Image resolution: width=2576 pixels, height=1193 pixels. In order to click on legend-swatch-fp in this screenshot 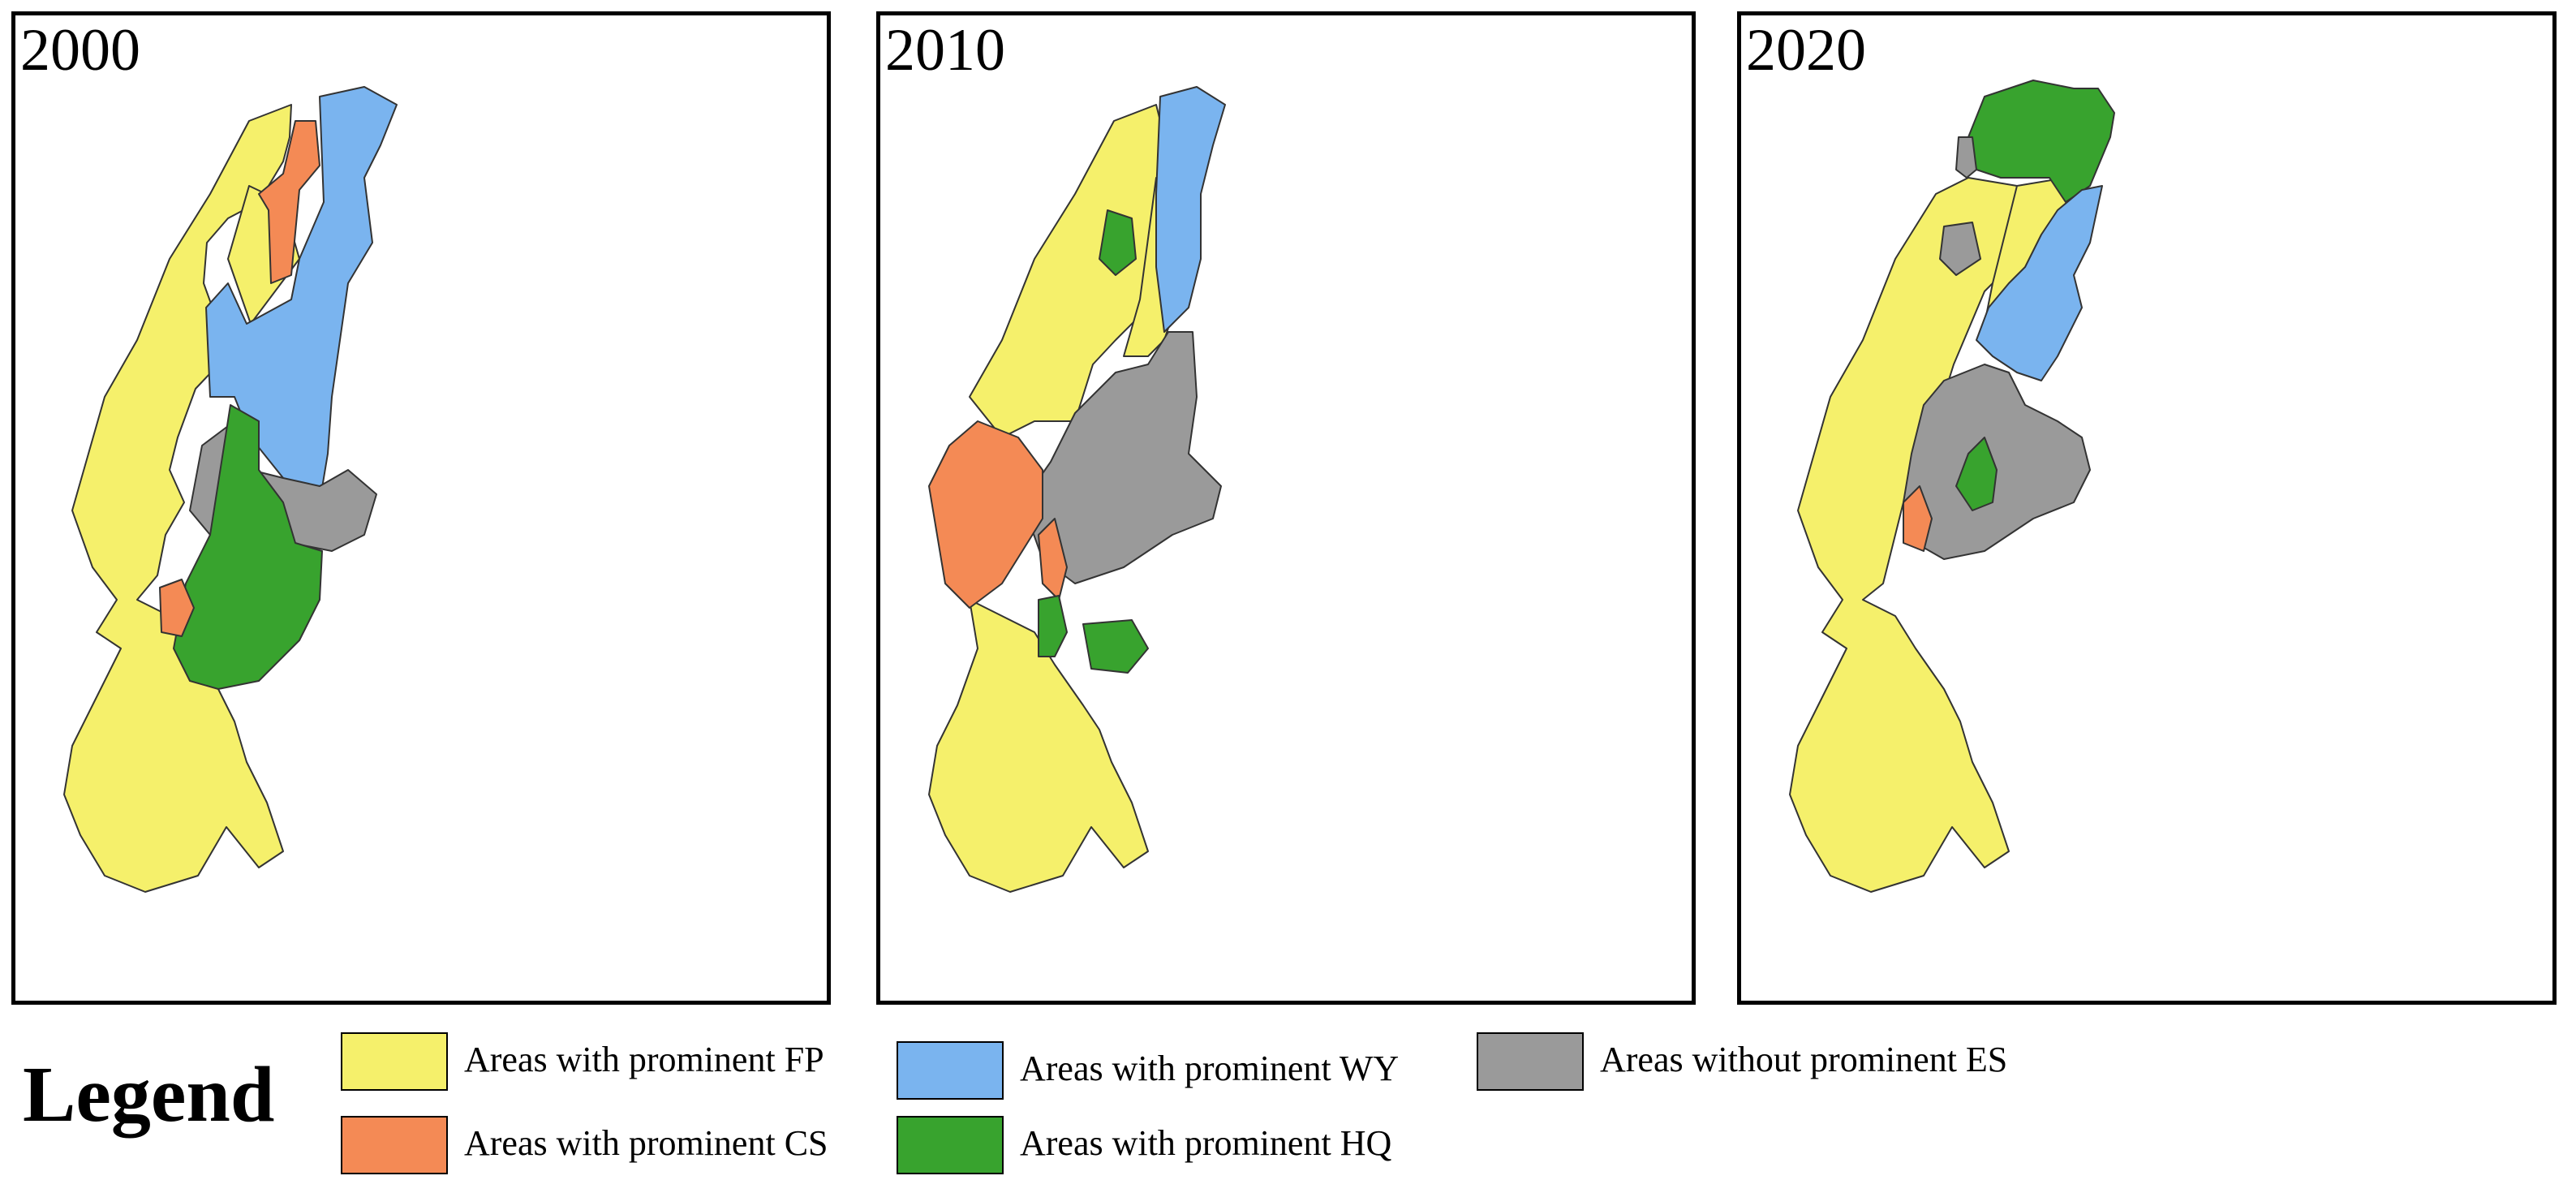, I will do `click(394, 1061)`.